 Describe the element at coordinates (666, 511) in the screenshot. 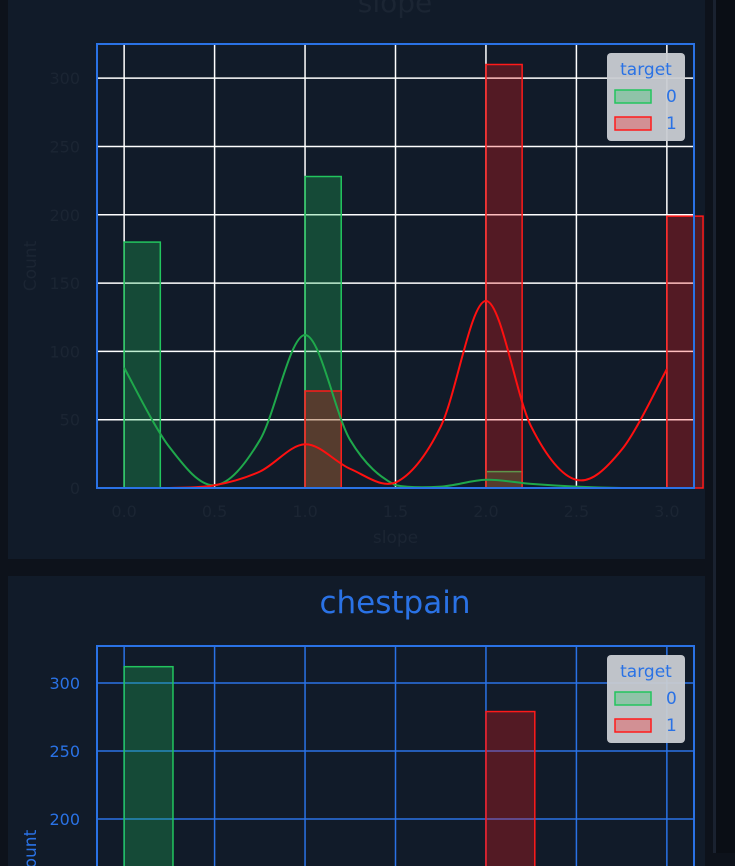

I see `x-tick-label: 3.0` at that location.